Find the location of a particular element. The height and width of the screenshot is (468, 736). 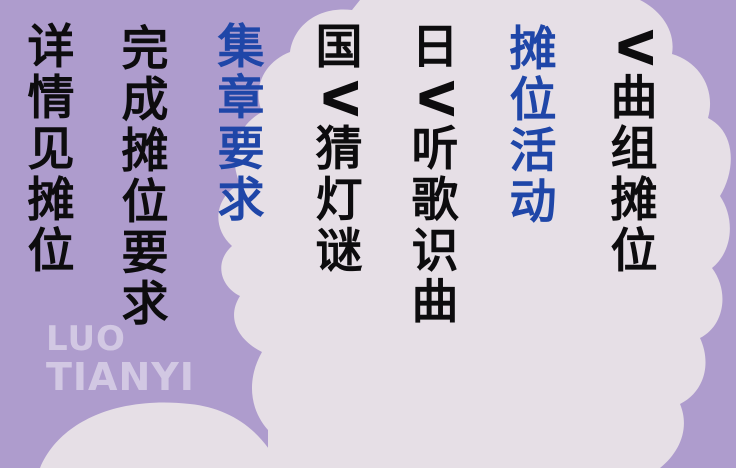

column-tan-wei-huo-dong: 摊 位 活 动 is located at coordinates (533, 128).